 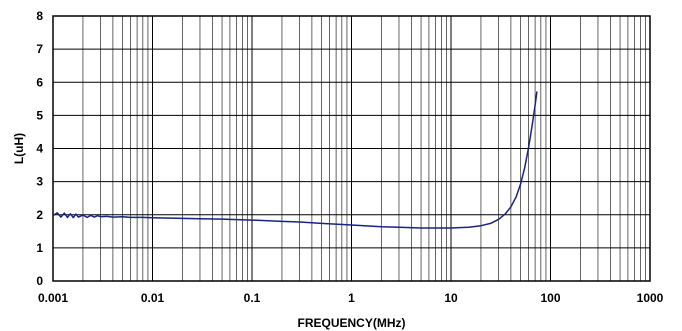 I want to click on y-tick-label: 3, so click(x=39, y=182).